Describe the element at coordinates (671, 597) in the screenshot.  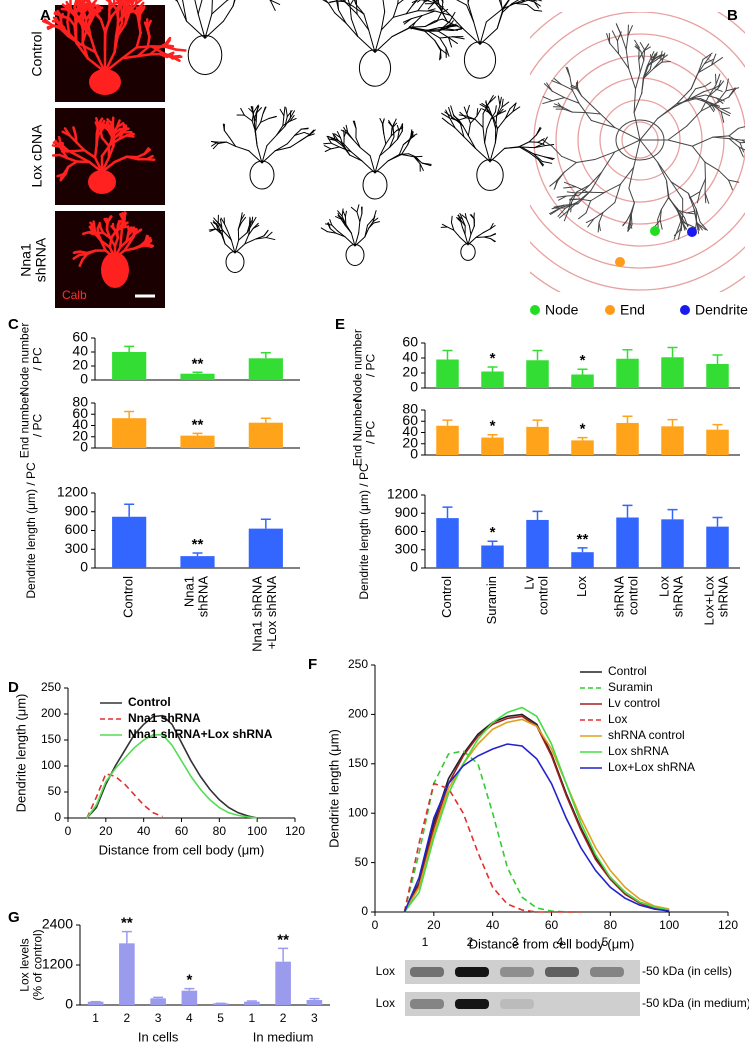
I see `x-tick-label: LoxshRNA` at that location.